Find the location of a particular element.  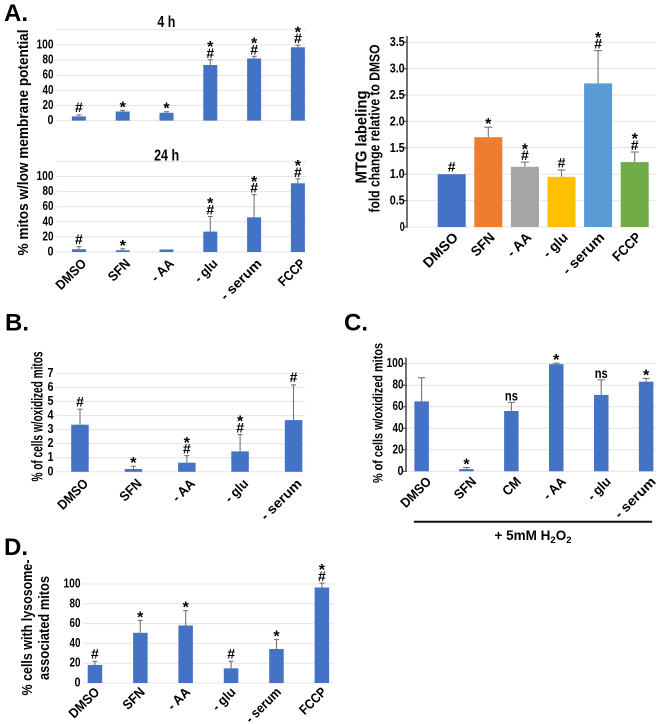

svg-text: 2.0 is located at coordinates (397, 120).